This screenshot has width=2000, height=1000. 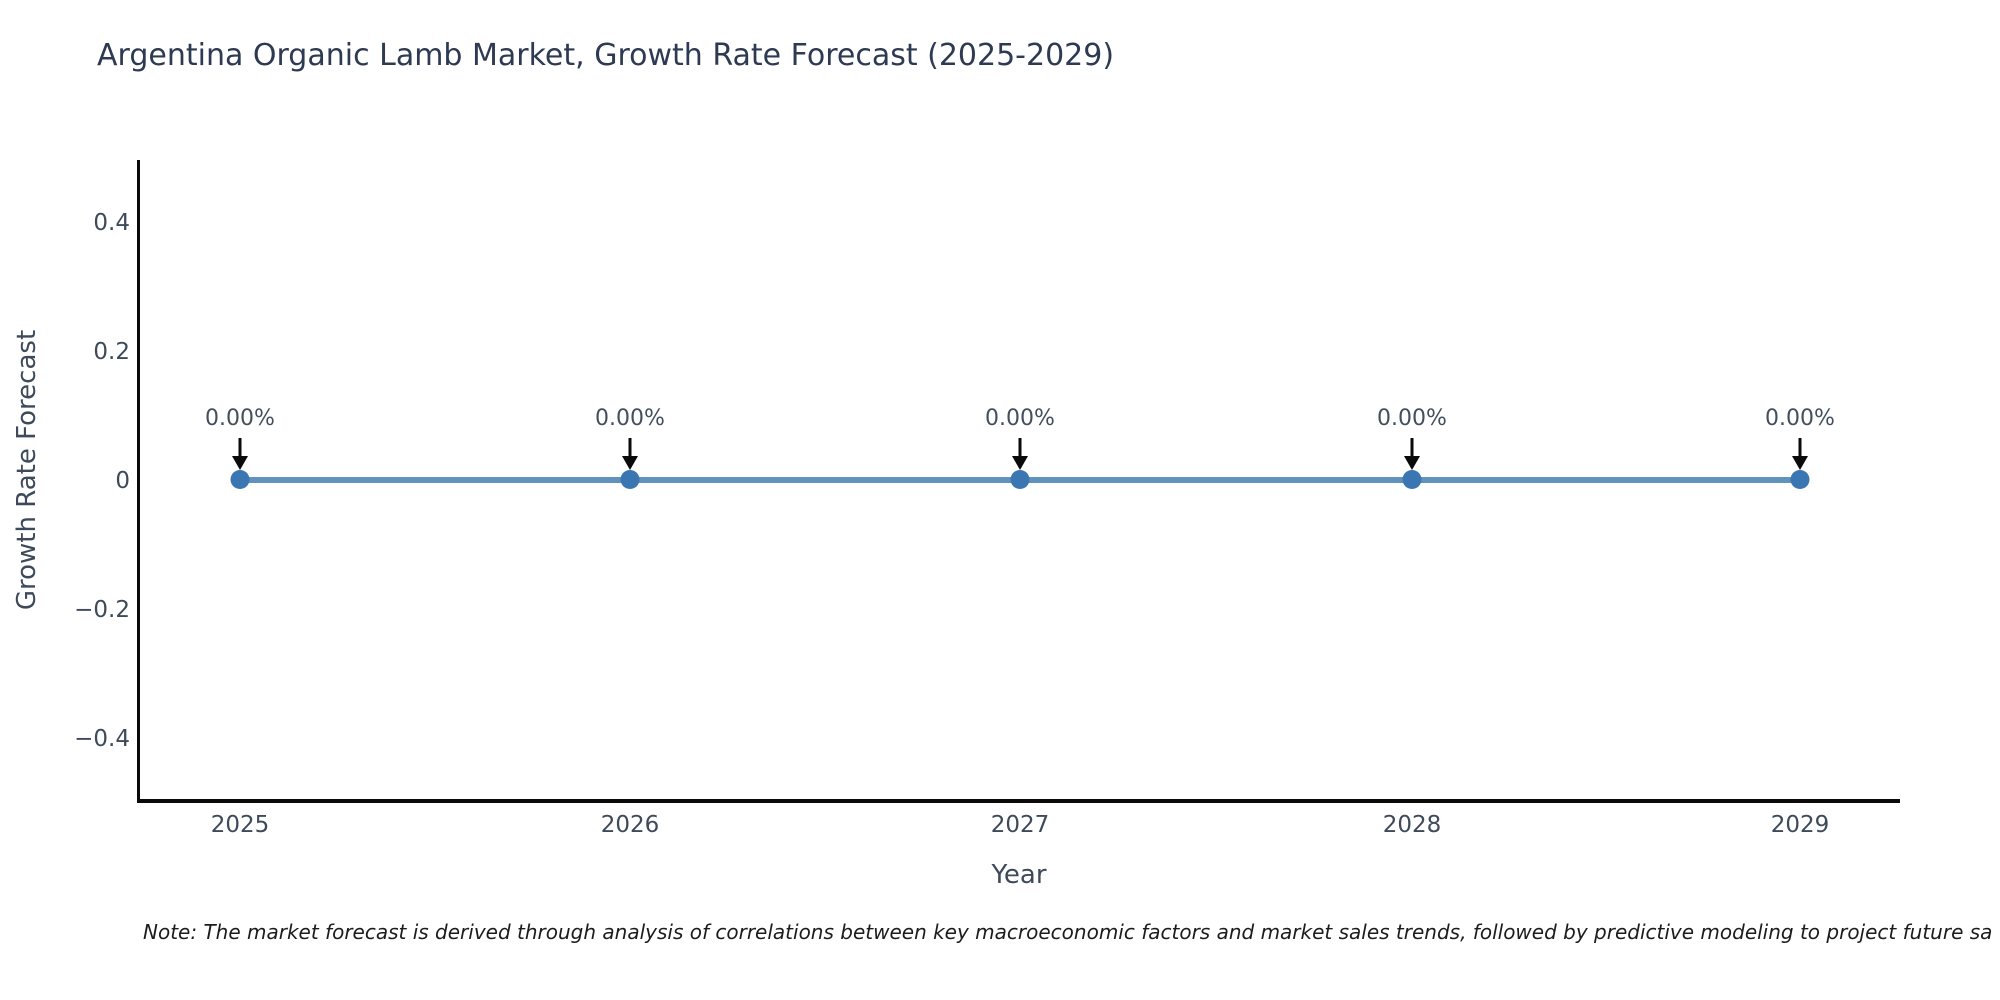 I want to click on data-point-2028, so click(x=1412, y=479).